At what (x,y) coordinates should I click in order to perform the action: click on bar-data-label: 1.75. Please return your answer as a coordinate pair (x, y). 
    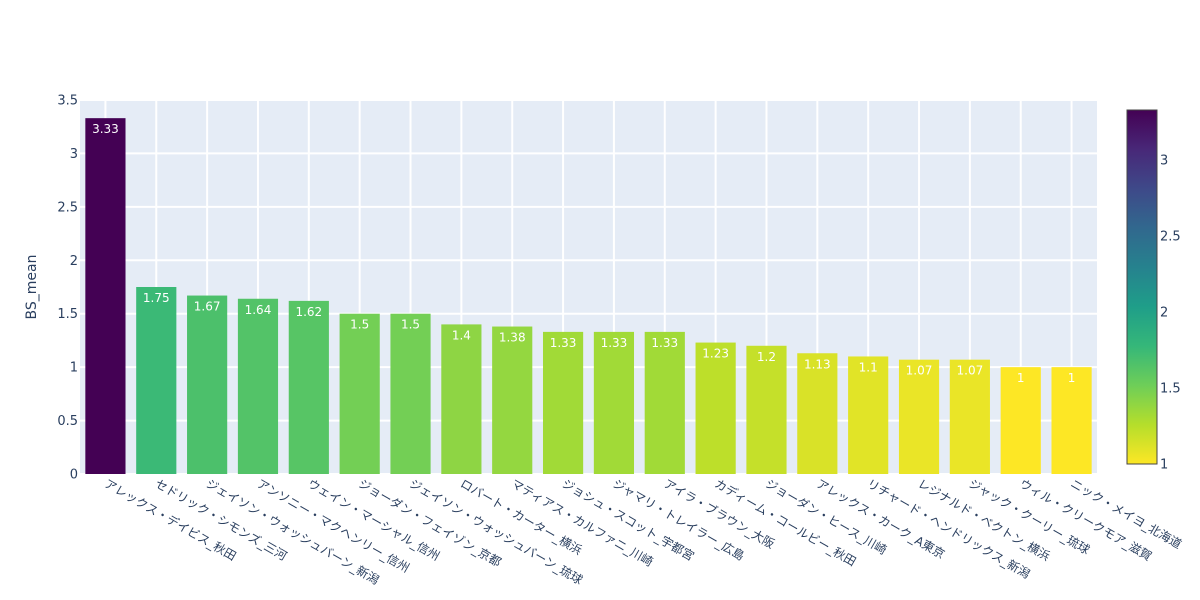
    Looking at the image, I should click on (156, 298).